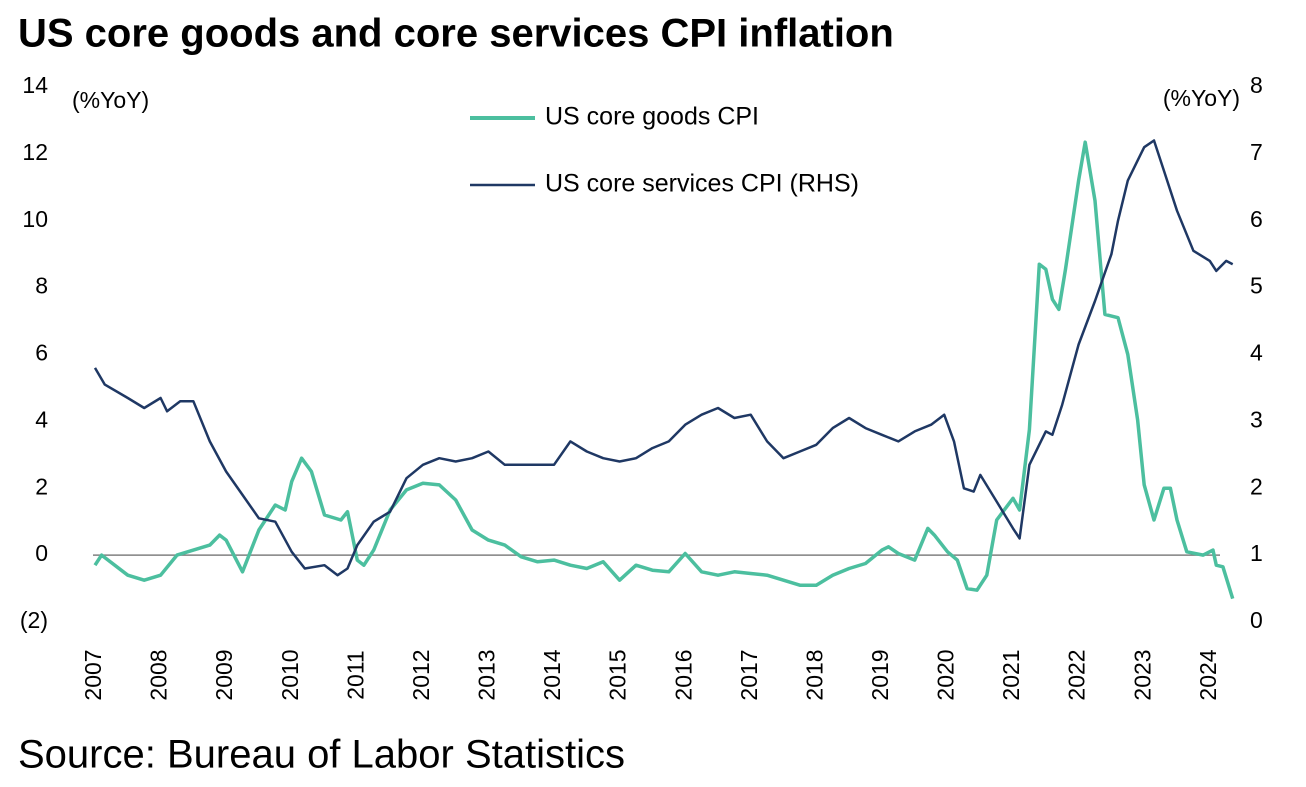  Describe the element at coordinates (290, 674) in the screenshot. I see `x-tick-label: 2010` at that location.